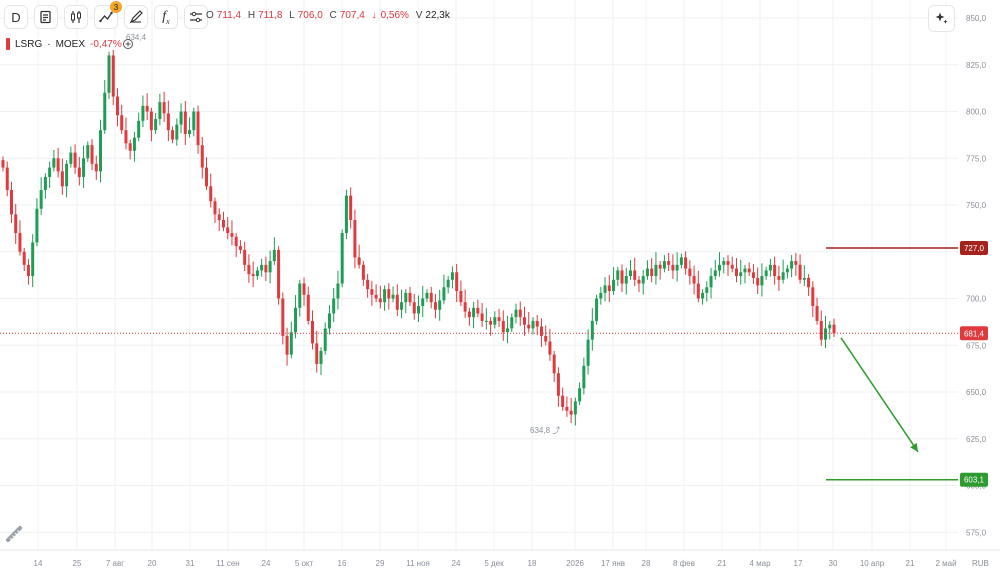 This screenshot has width=1000, height=578. Describe the element at coordinates (833, 563) in the screenshot. I see `x-tick-label: 30` at that location.